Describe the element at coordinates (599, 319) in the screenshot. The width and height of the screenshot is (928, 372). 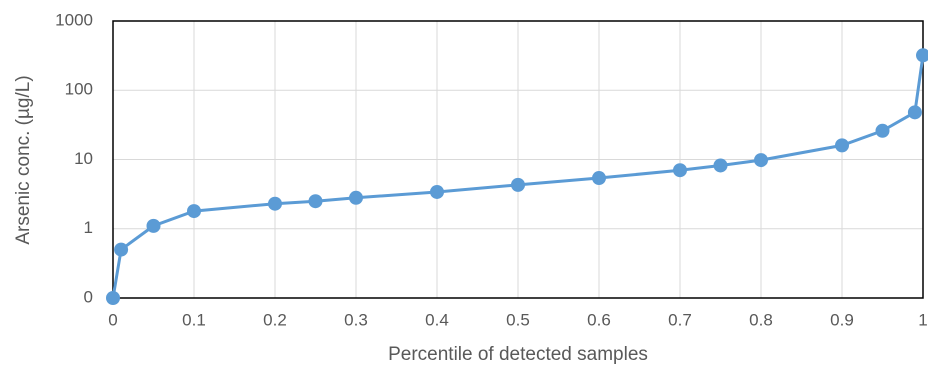
I see `x-tick-label: 0.6` at that location.